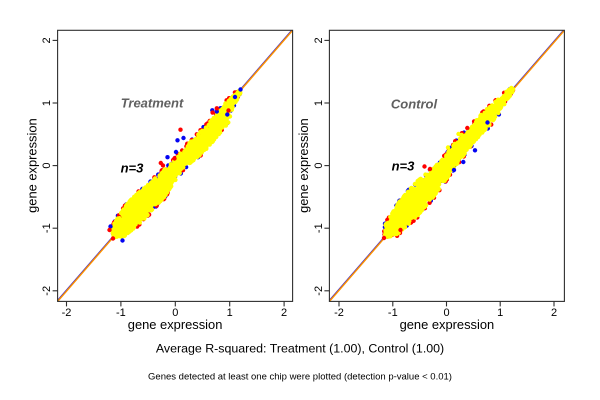 The width and height of the screenshot is (600, 400). What do you see at coordinates (152, 103) in the screenshot?
I see `svg-text: Treatment` at bounding box center [152, 103].